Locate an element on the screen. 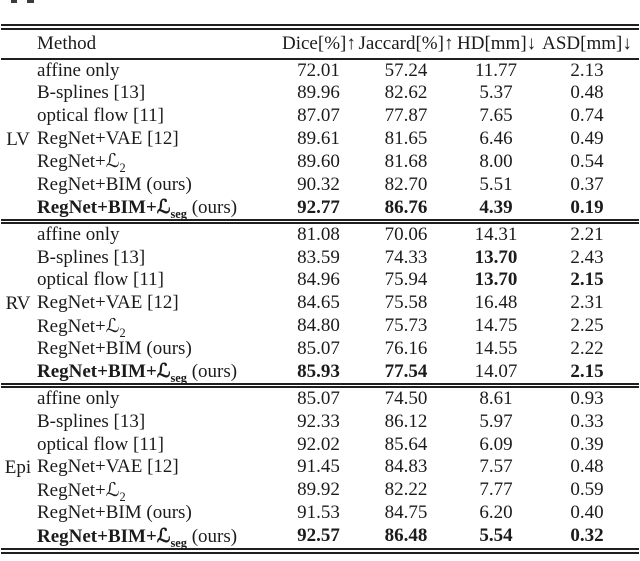  table-row: RegNet+ℒ2 89.92 82.22 7.77 0.59 is located at coordinates (320, 490).